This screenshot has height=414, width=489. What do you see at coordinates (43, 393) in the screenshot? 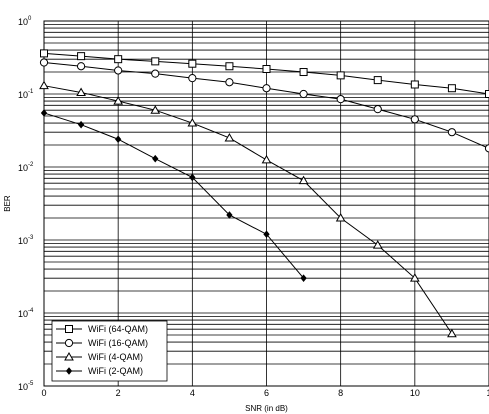
I see `x-tick-label: 0` at bounding box center [43, 393].